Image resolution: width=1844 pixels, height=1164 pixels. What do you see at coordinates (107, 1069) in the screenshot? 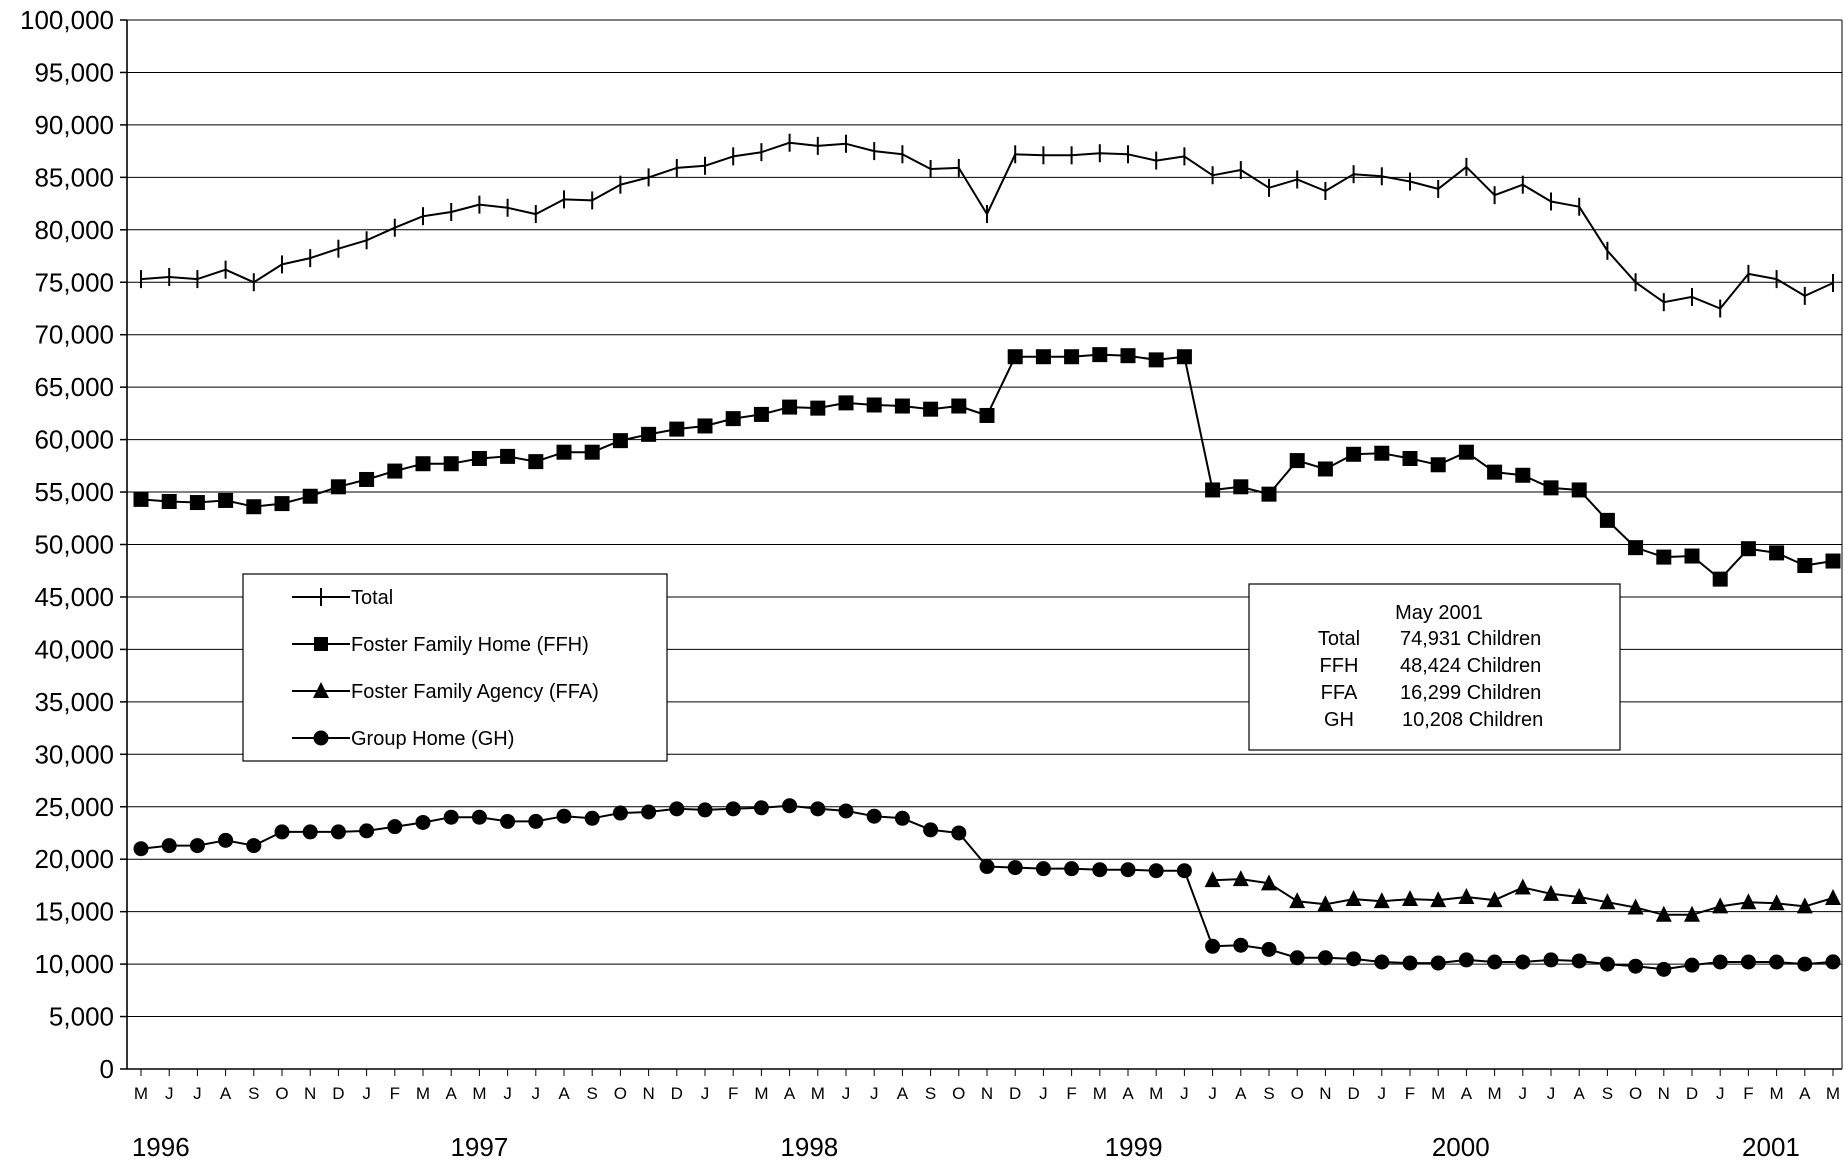
I see `y-tick-label: 0` at bounding box center [107, 1069].